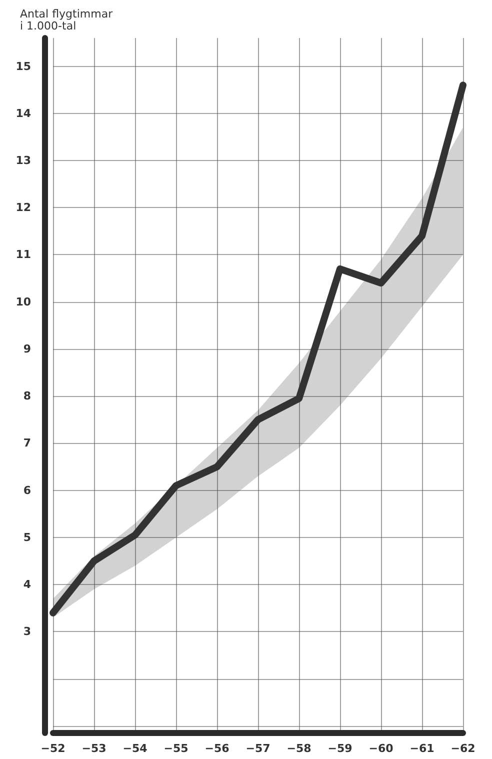 Image resolution: width=492 pixels, height=759 pixels. I want to click on y-tick-label: 9, so click(27, 349).